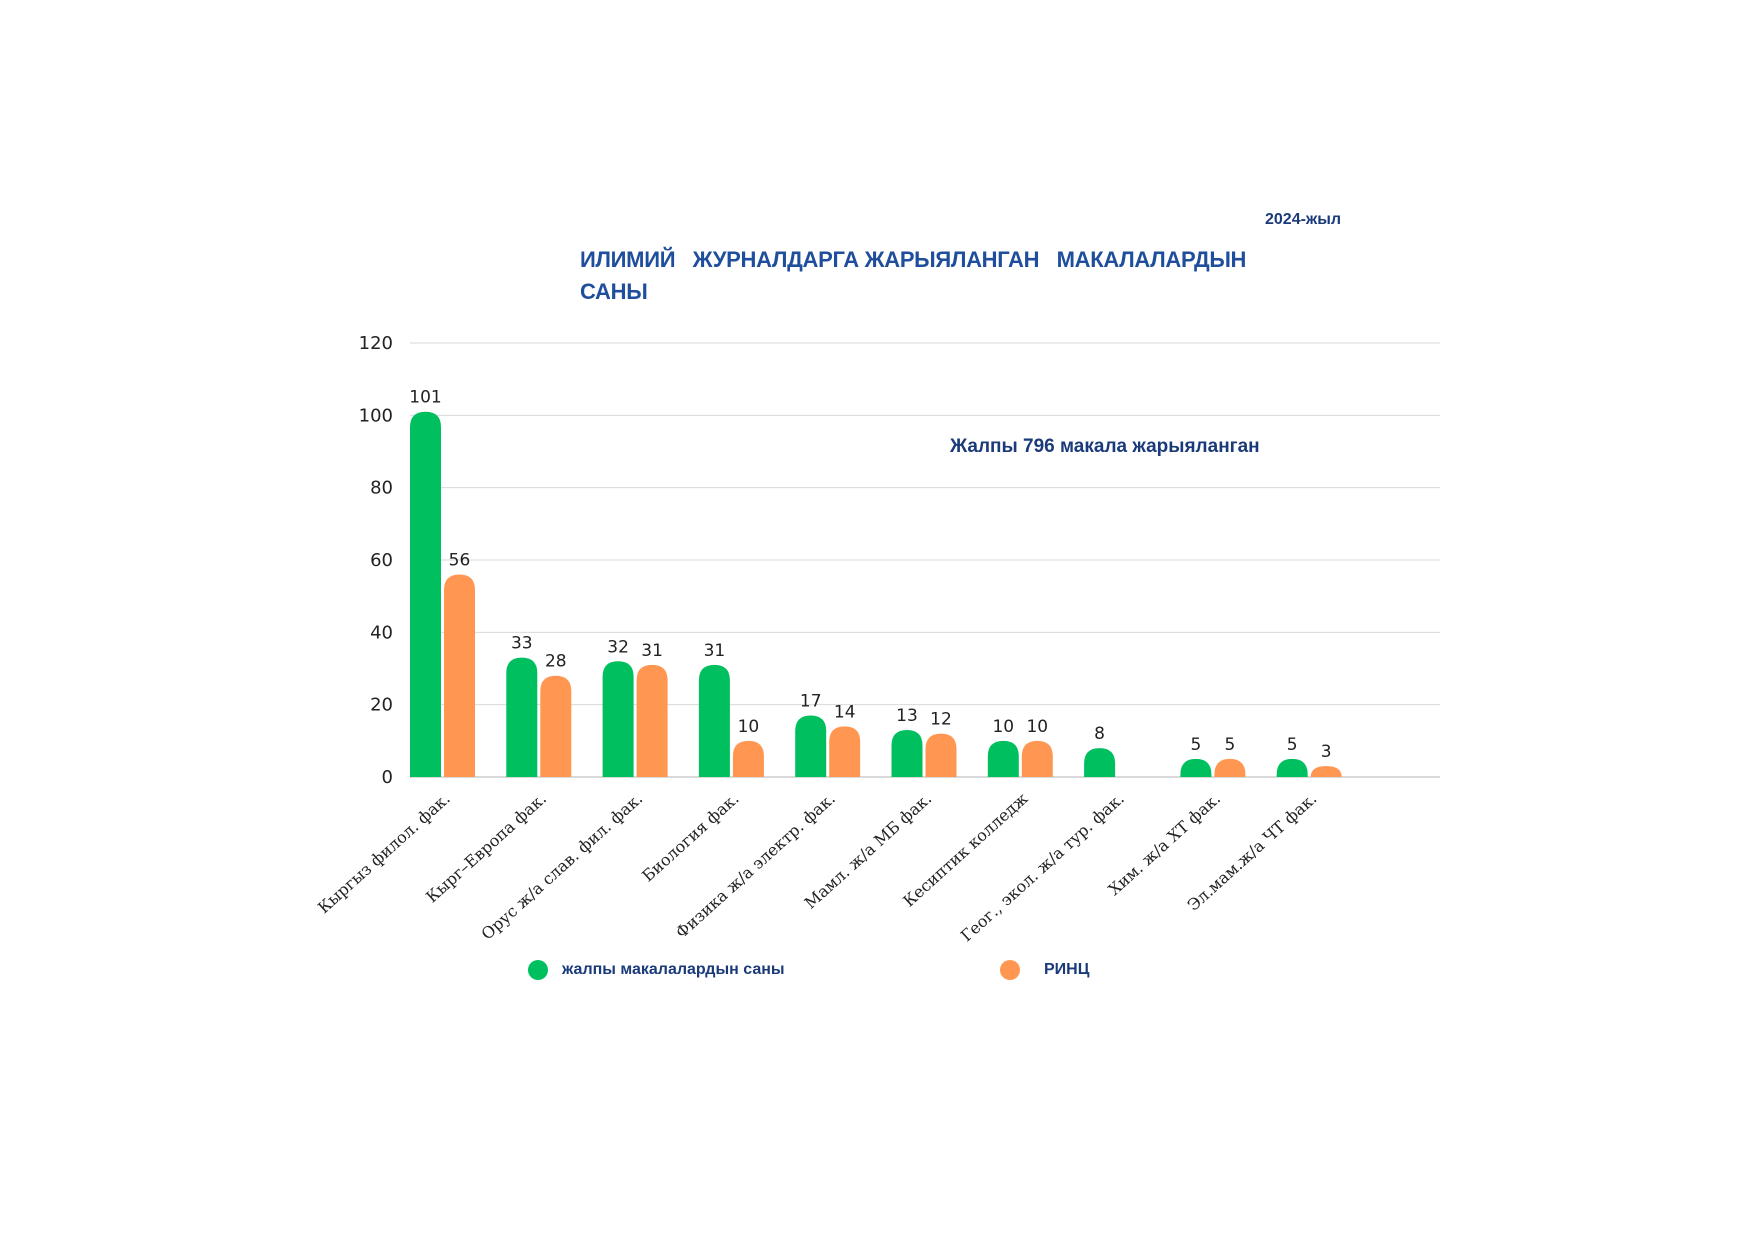  Describe the element at coordinates (522, 644) in the screenshot. I see `data-label: 33` at that location.